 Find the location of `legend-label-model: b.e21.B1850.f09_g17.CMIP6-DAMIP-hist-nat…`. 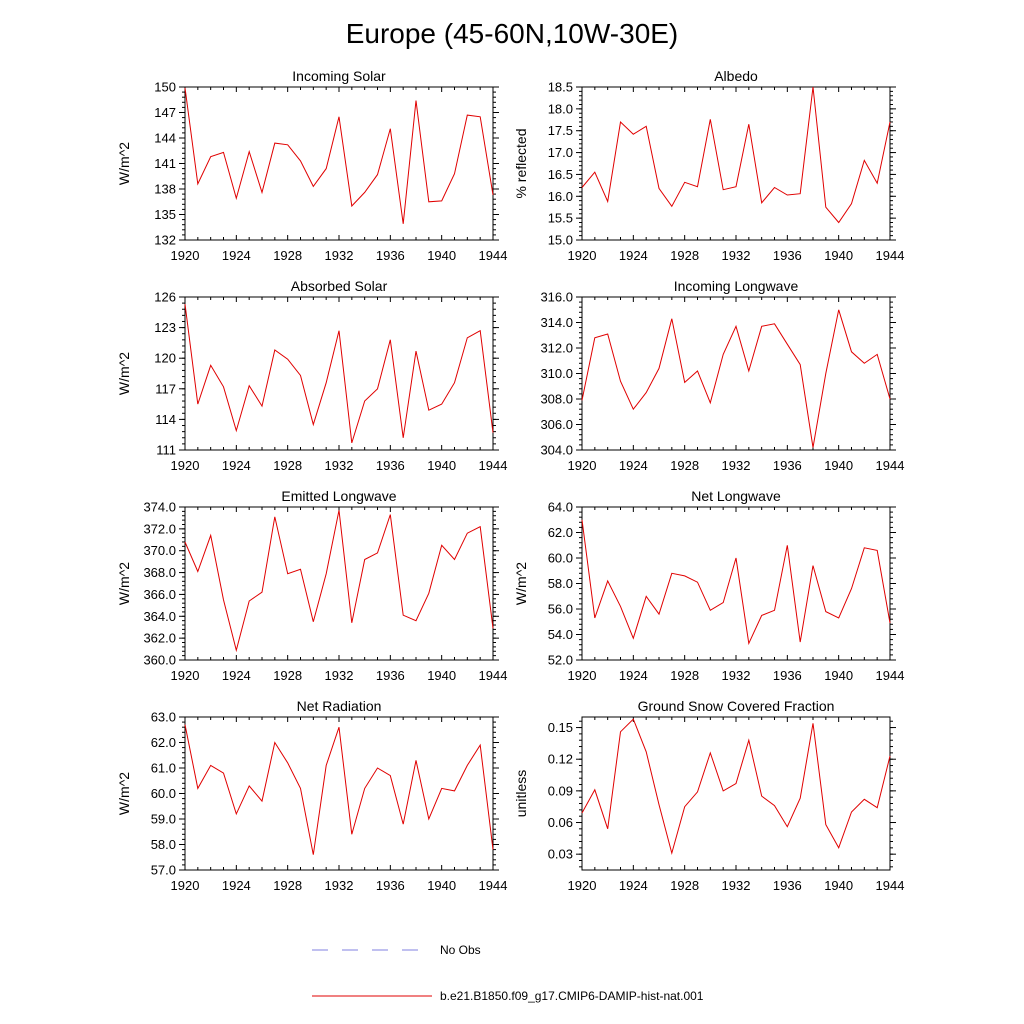

legend-label-model: b.e21.B1850.f09_g17.CMIP6-DAMIP-hist-nat… is located at coordinates (572, 996).